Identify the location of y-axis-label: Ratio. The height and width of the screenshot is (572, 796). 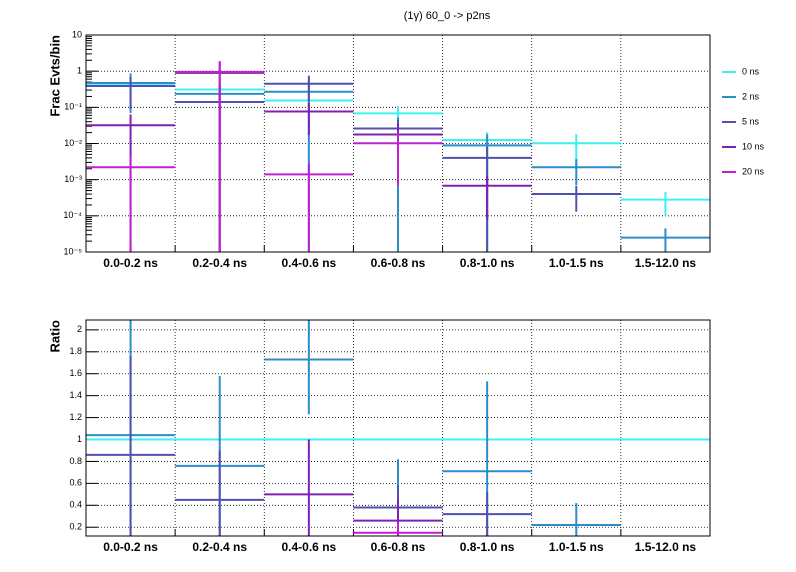
(54, 336).